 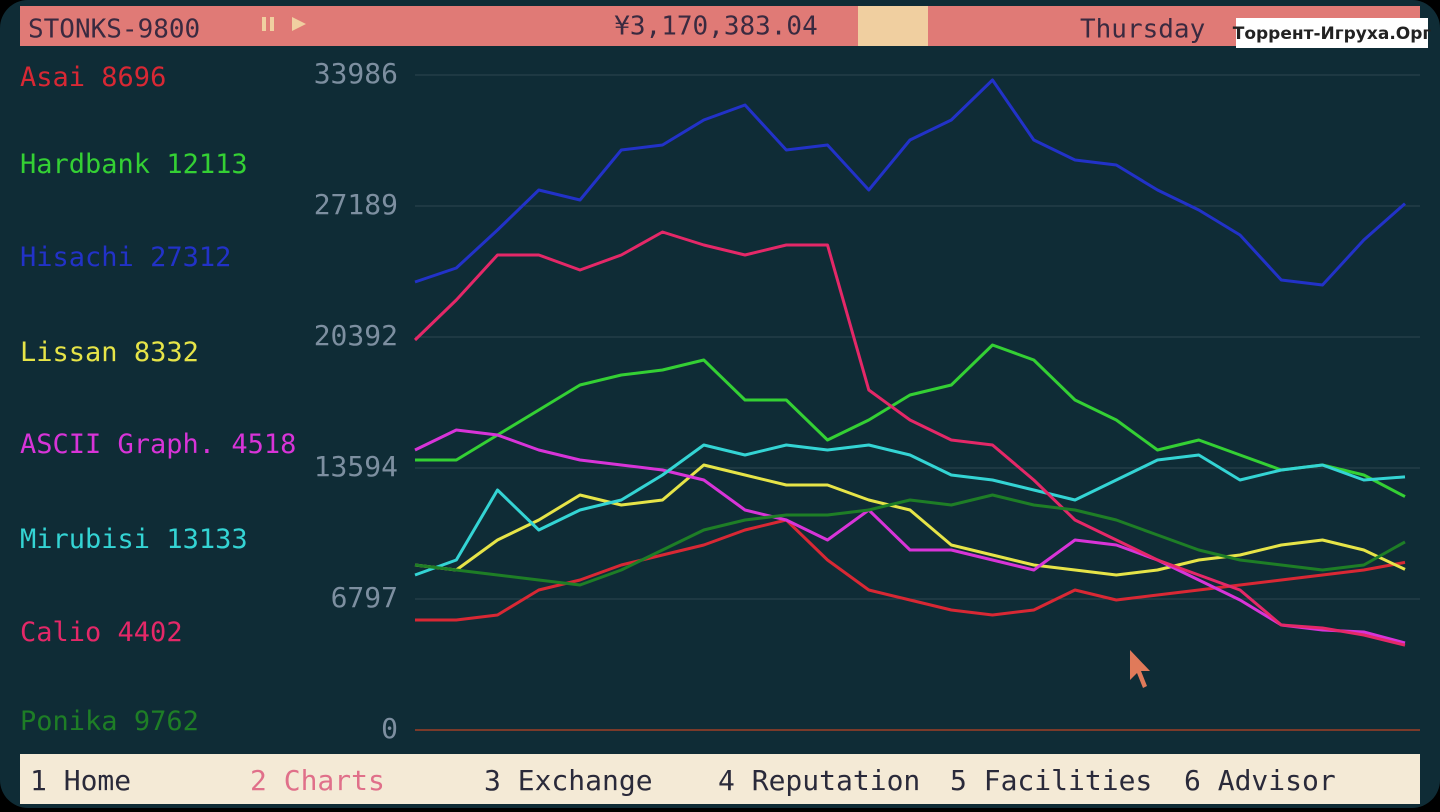 What do you see at coordinates (206, 539) in the screenshot?
I see `legend-price: 13133` at bounding box center [206, 539].